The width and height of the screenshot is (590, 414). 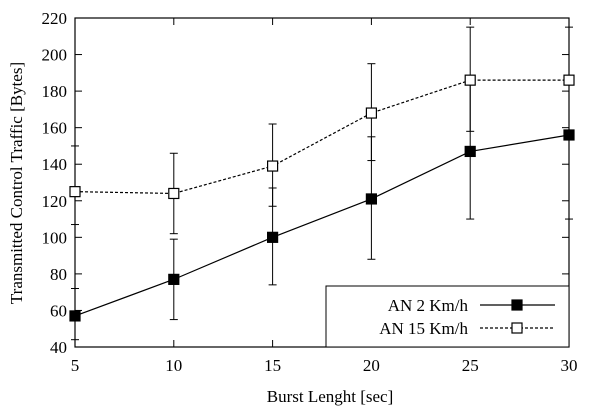 I want to click on legend: AN 2 Km/h AN 15 Km/h, so click(x=447, y=316).